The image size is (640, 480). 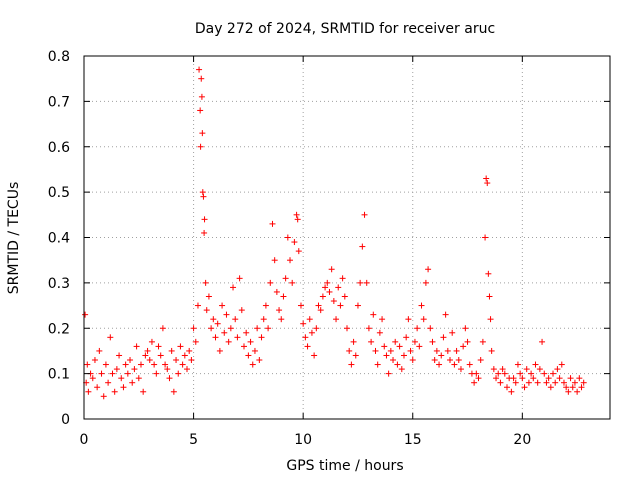 What do you see at coordinates (59, 329) in the screenshot?
I see `y-tick-label: 0.2` at bounding box center [59, 329].